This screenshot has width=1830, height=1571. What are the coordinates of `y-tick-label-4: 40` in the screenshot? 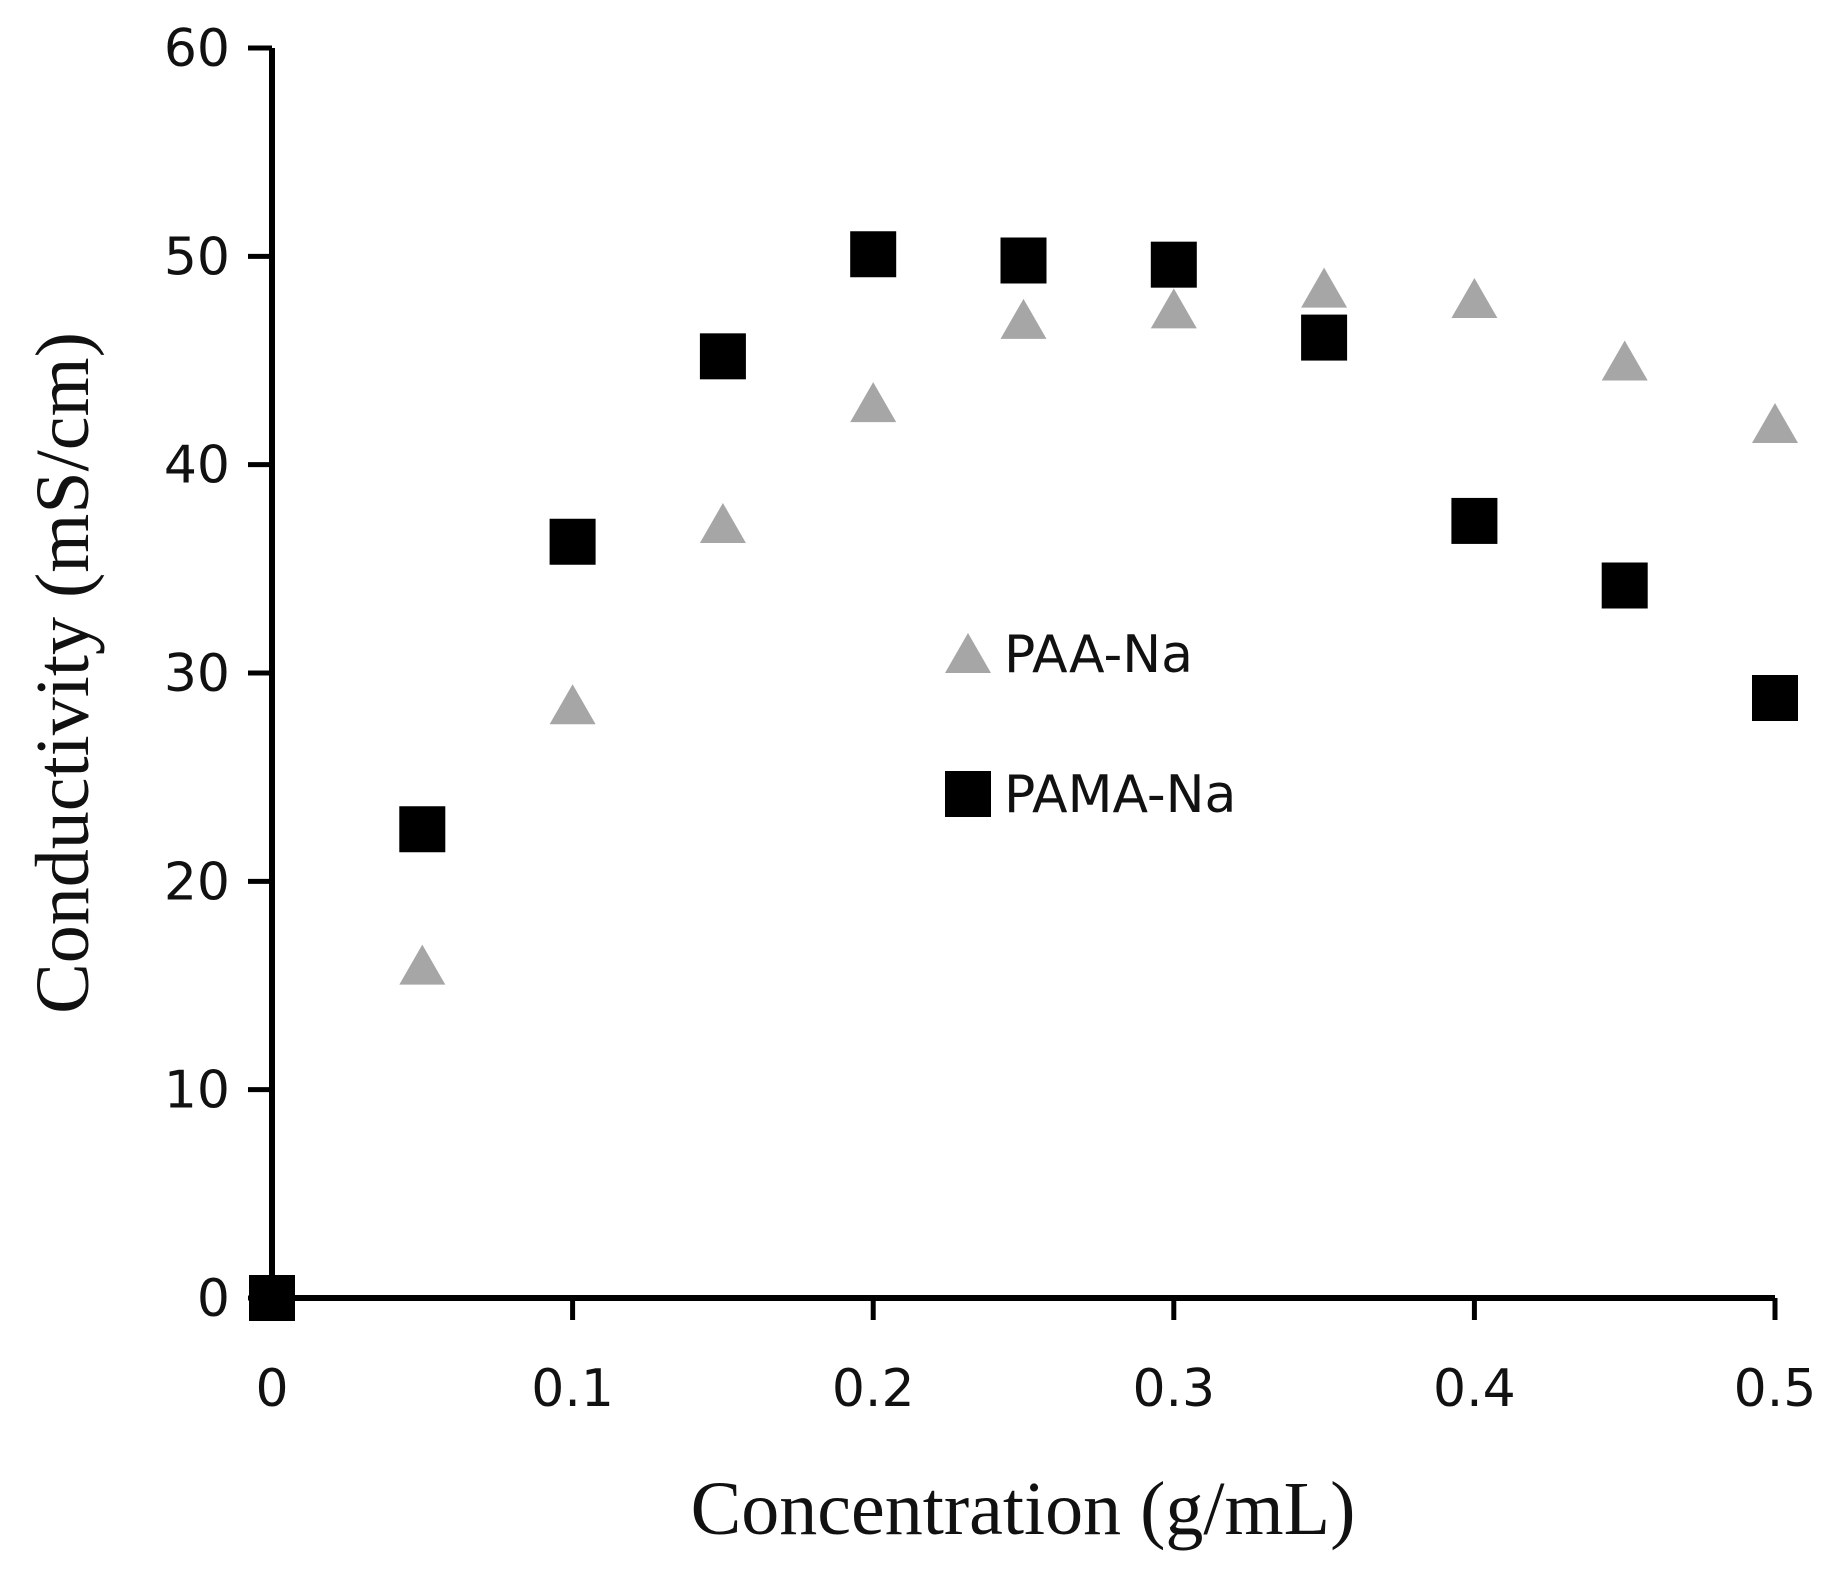 It's located at (197, 466).